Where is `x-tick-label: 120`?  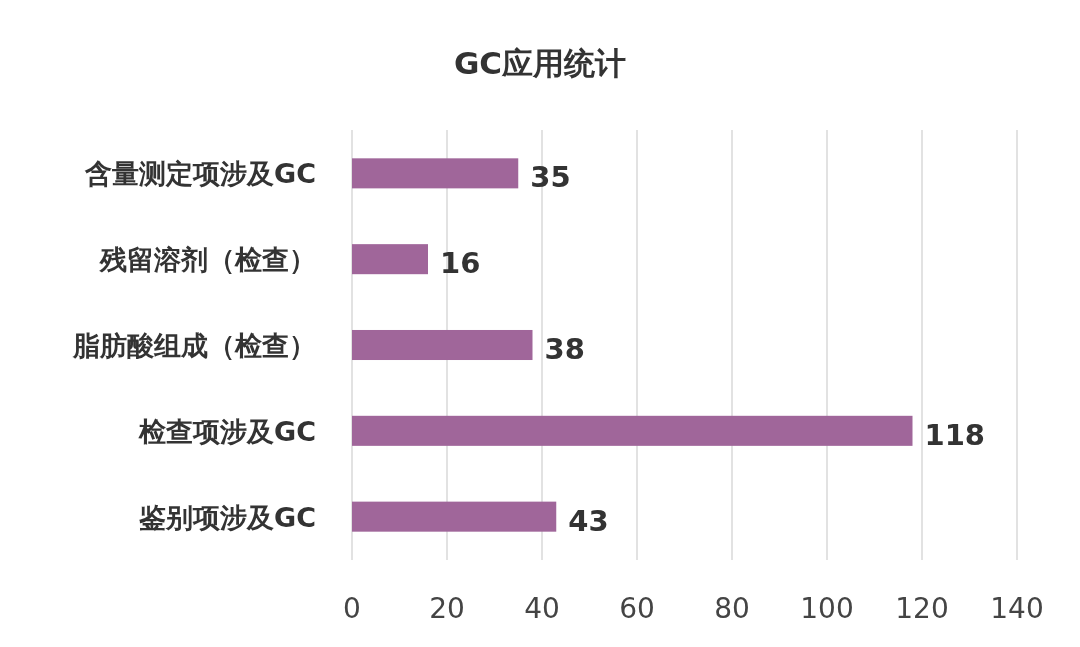 x-tick-label: 120 is located at coordinates (922, 608).